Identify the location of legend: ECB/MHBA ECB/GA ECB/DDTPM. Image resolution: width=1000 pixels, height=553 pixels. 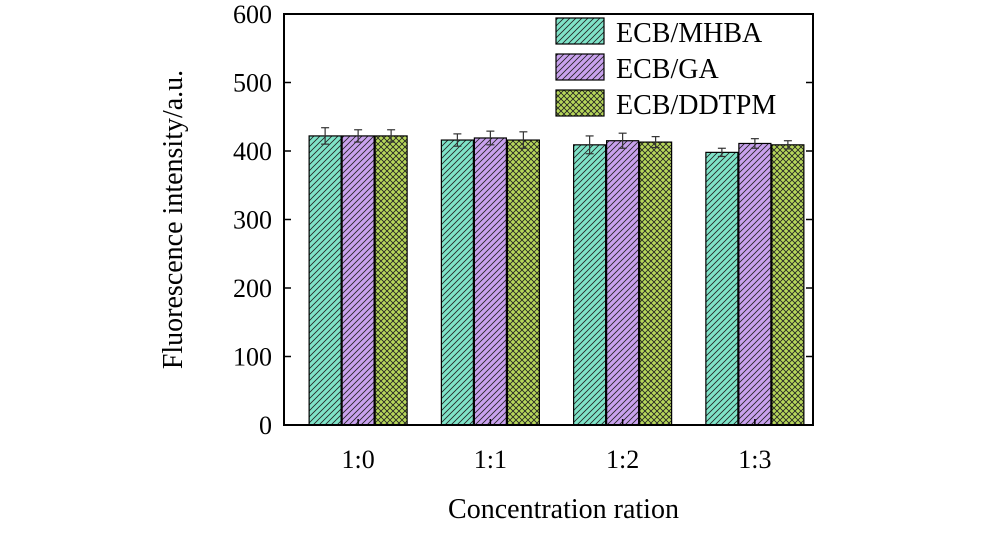
(665, 69).